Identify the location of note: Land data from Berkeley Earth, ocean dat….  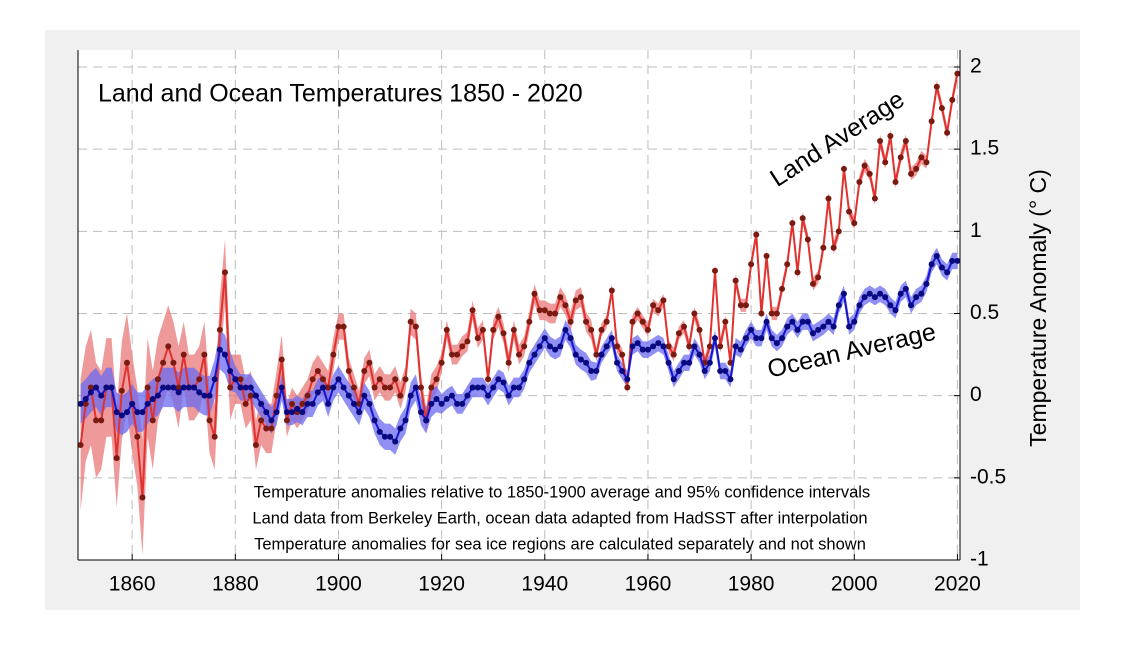
(559, 518).